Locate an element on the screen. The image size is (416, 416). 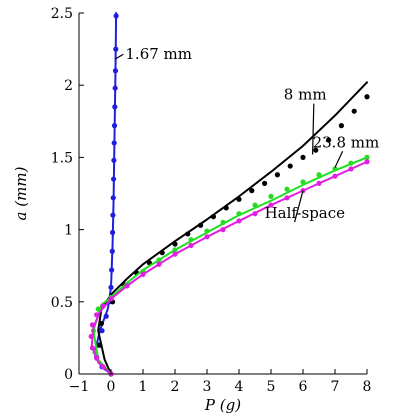
x-tick-label: 6 is located at coordinates (303, 387).